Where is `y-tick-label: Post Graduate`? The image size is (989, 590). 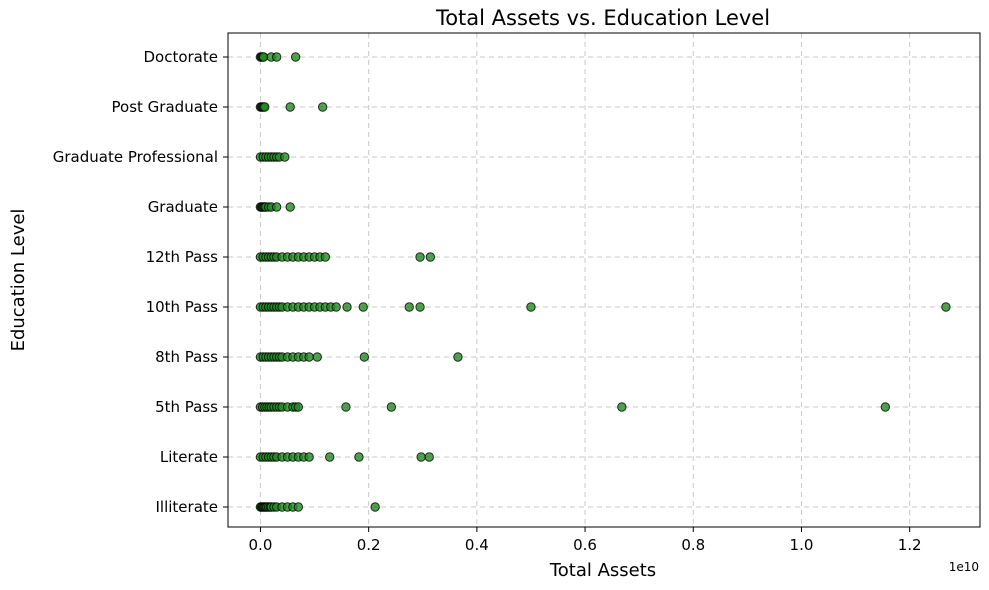 y-tick-label: Post Graduate is located at coordinates (165, 107).